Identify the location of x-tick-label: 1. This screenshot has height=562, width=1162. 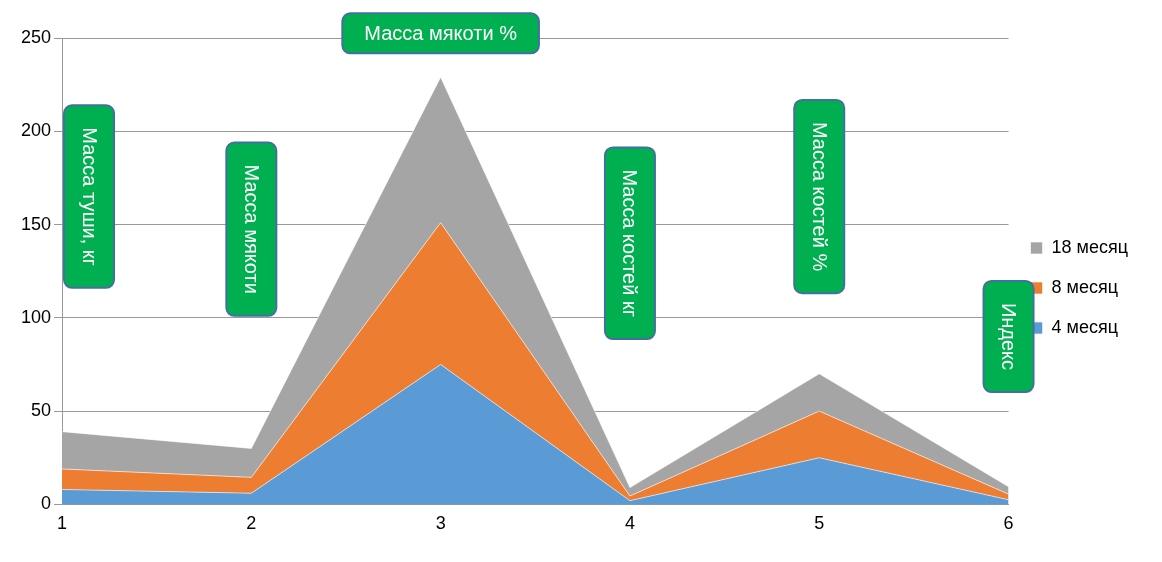
(62, 523).